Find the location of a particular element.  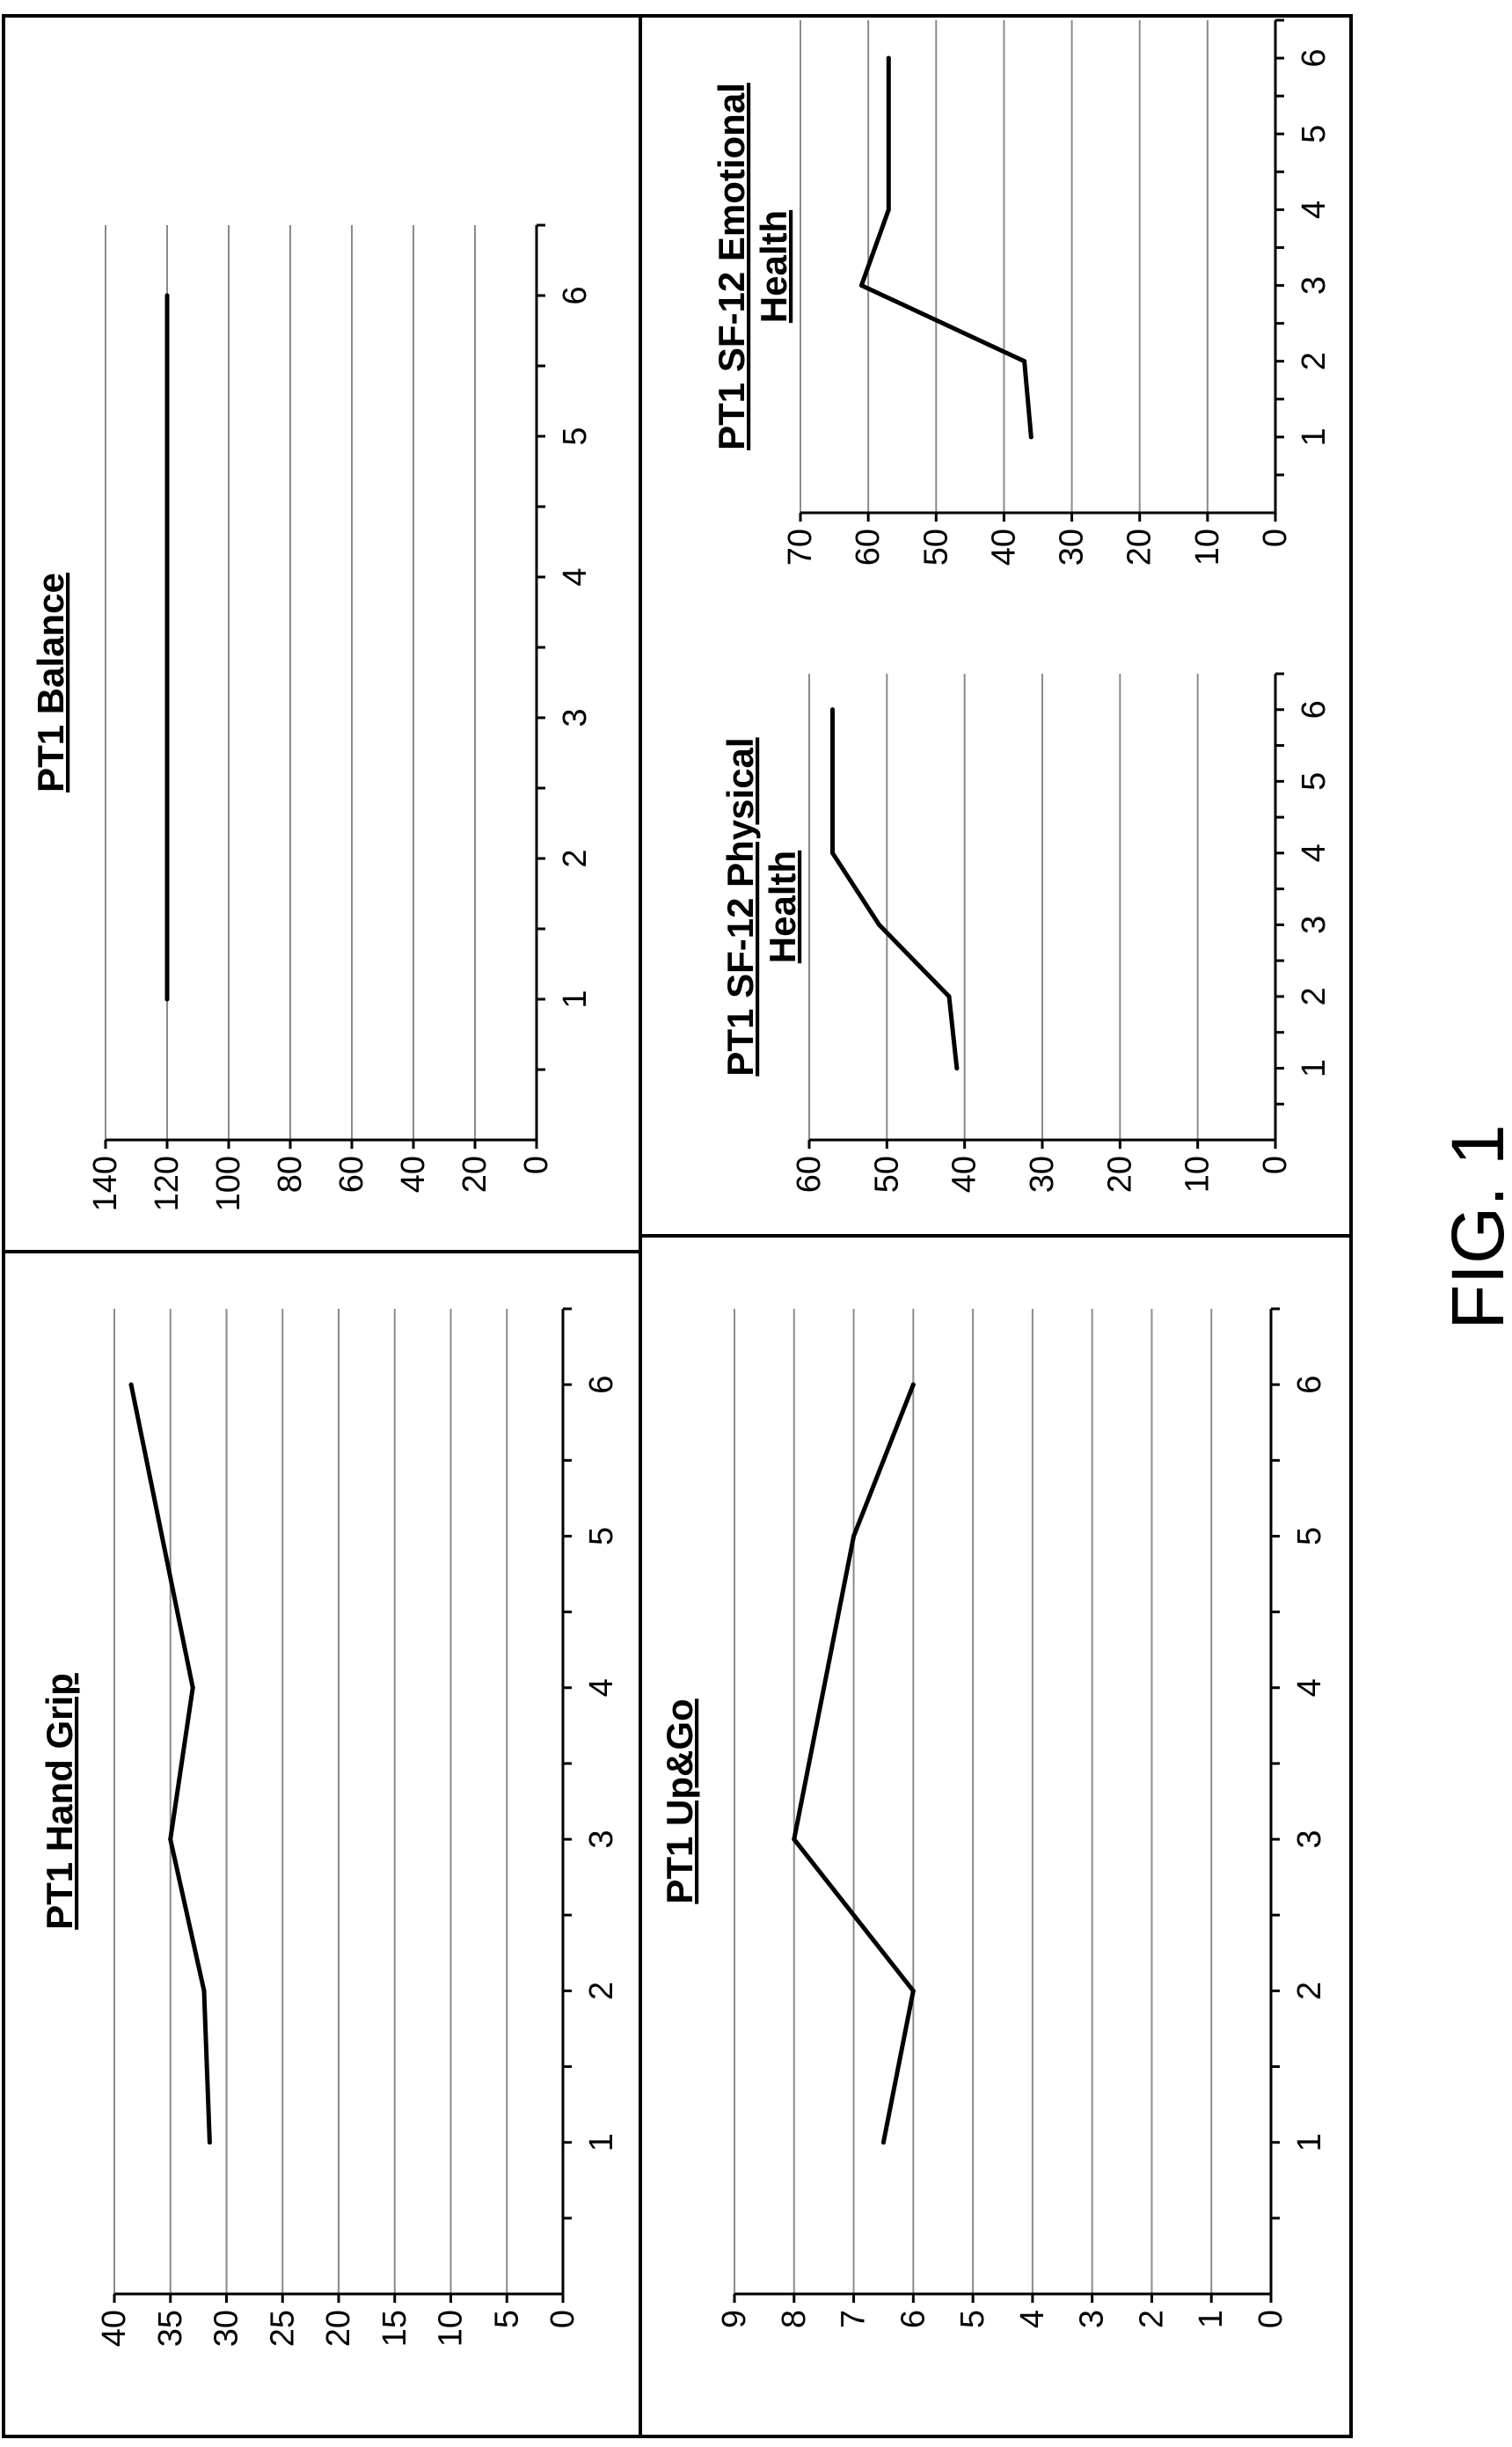

y-tick-label-sf12-emotional-5: 50 is located at coordinates (936, 547).